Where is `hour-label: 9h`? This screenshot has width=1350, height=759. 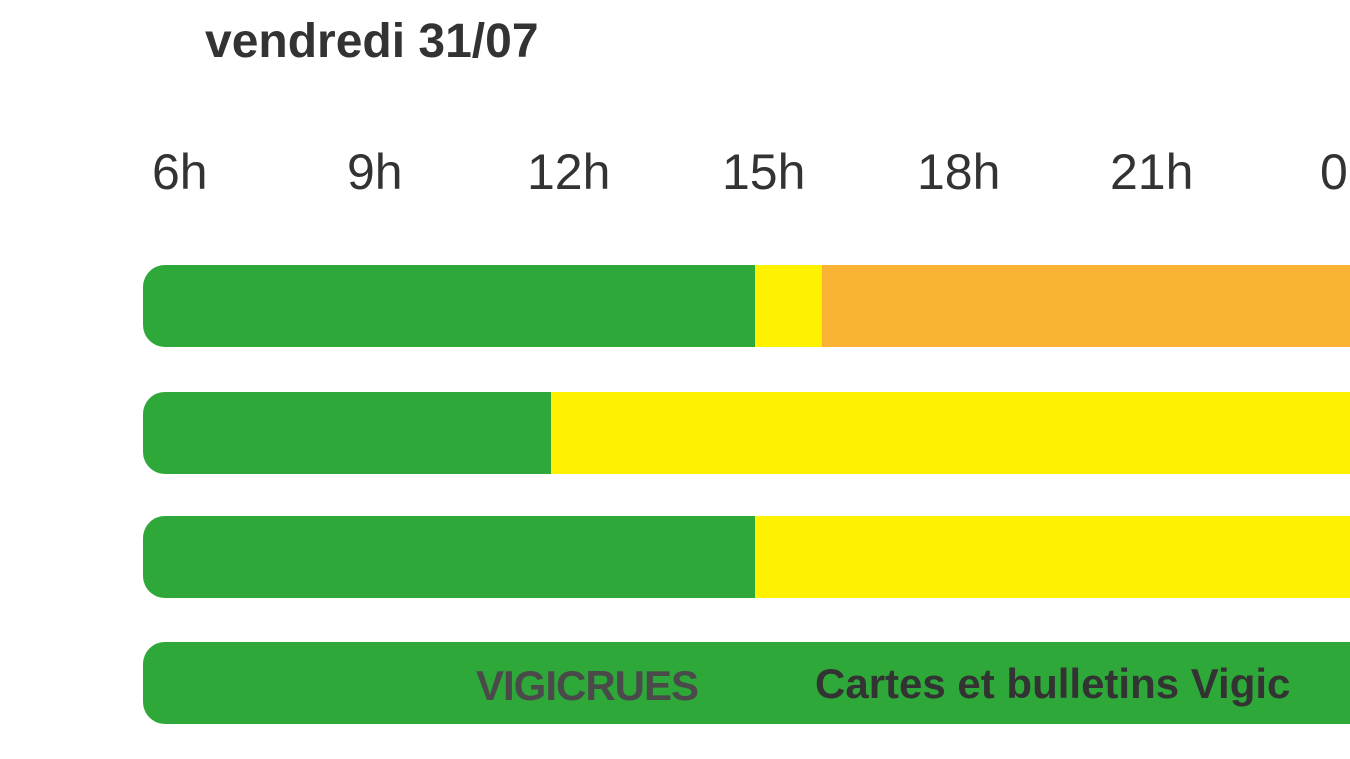
hour-label: 9h is located at coordinates (375, 172).